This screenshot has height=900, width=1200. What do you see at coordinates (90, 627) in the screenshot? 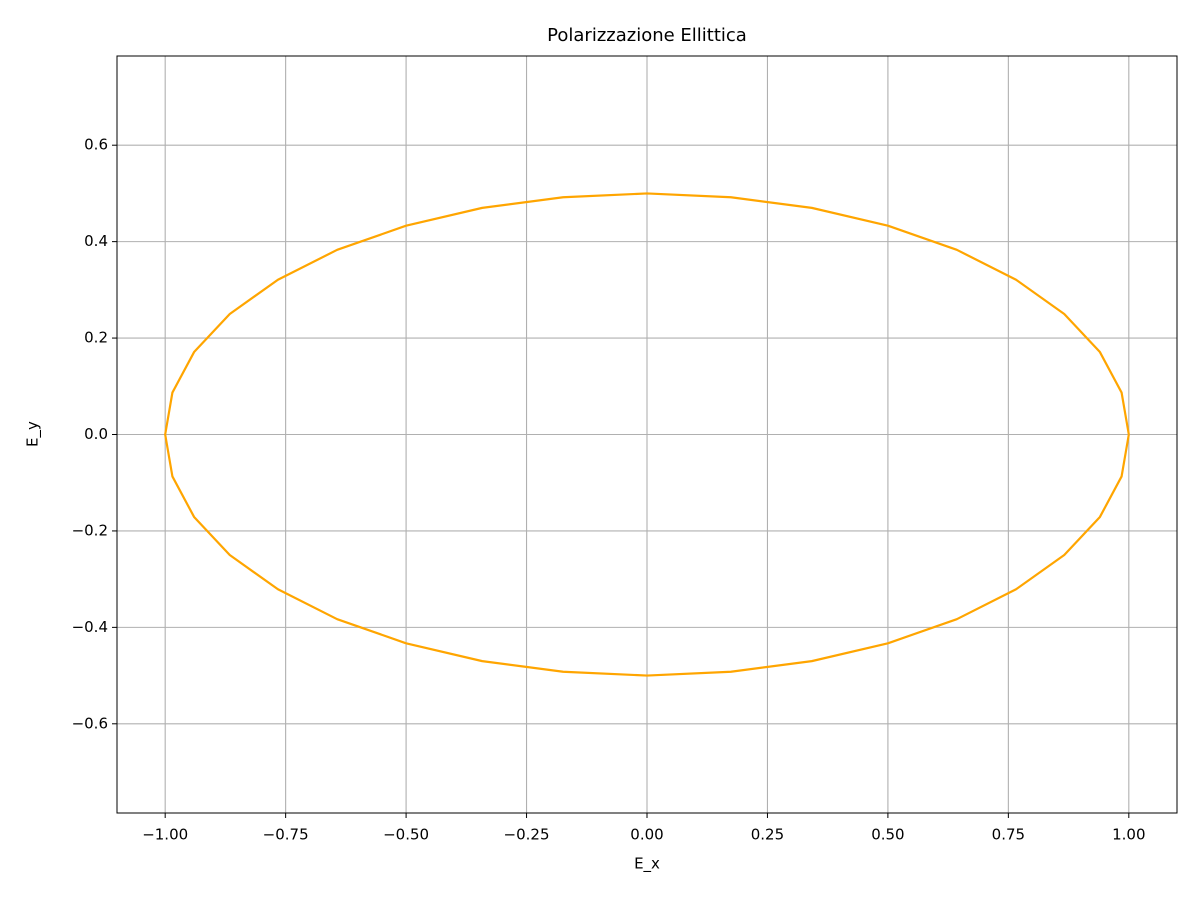
I see `y-tick-label: −0.4` at bounding box center [90, 627].